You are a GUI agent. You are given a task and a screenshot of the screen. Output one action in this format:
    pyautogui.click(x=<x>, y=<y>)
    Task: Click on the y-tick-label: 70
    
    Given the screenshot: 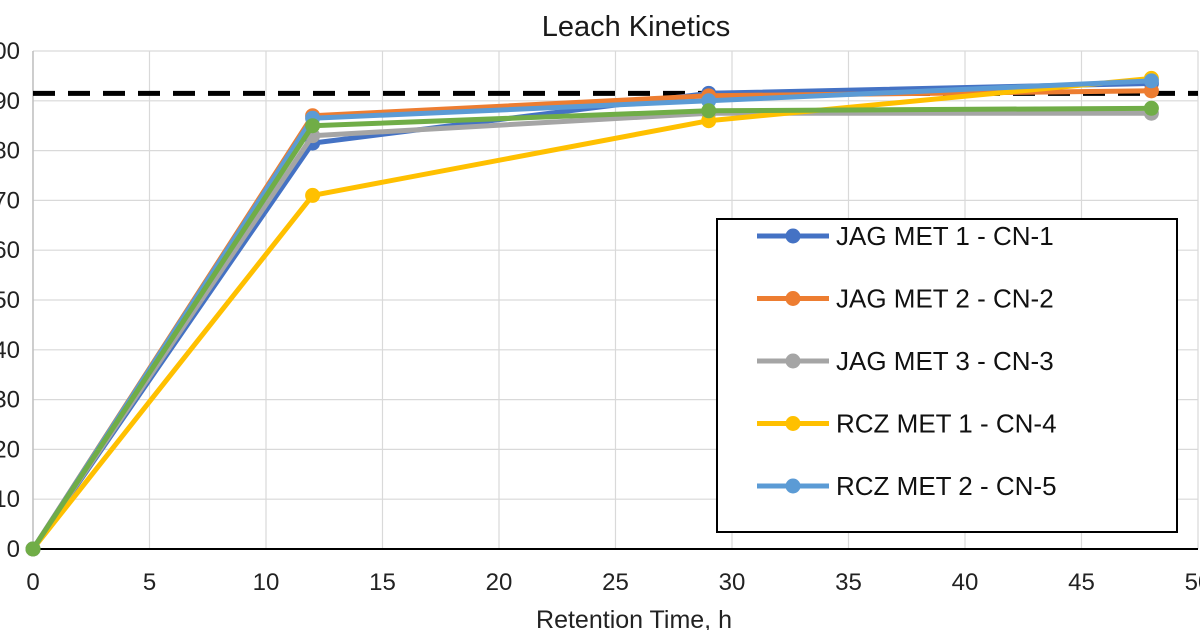 What is the action you would take?
    pyautogui.click(x=10, y=200)
    